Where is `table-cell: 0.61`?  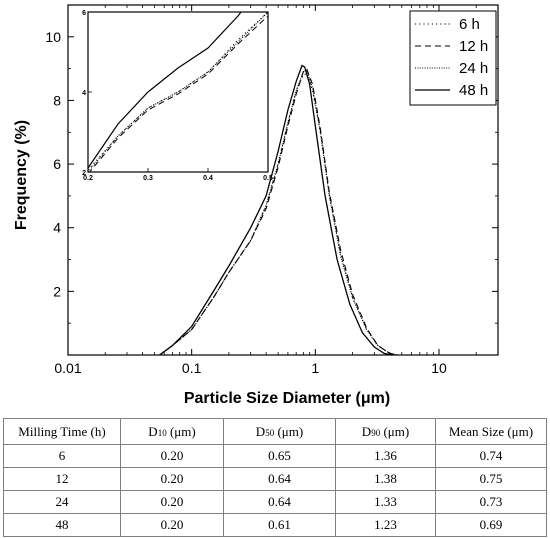
table-cell: 0.61 is located at coordinates (279, 525).